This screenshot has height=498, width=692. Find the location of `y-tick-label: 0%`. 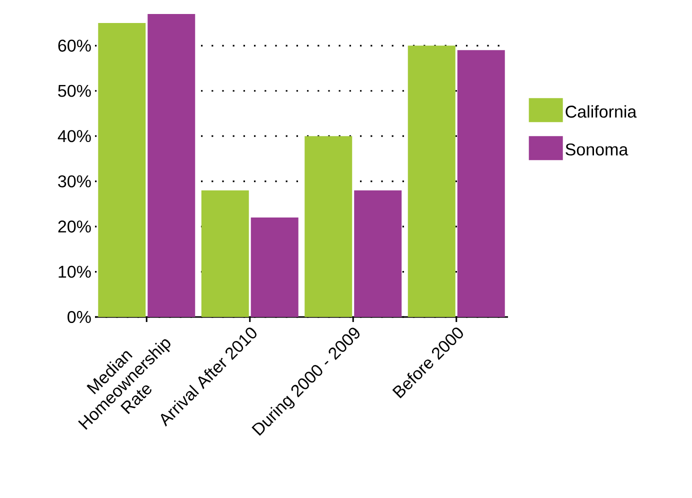

y-tick-label: 0% is located at coordinates (79, 317).